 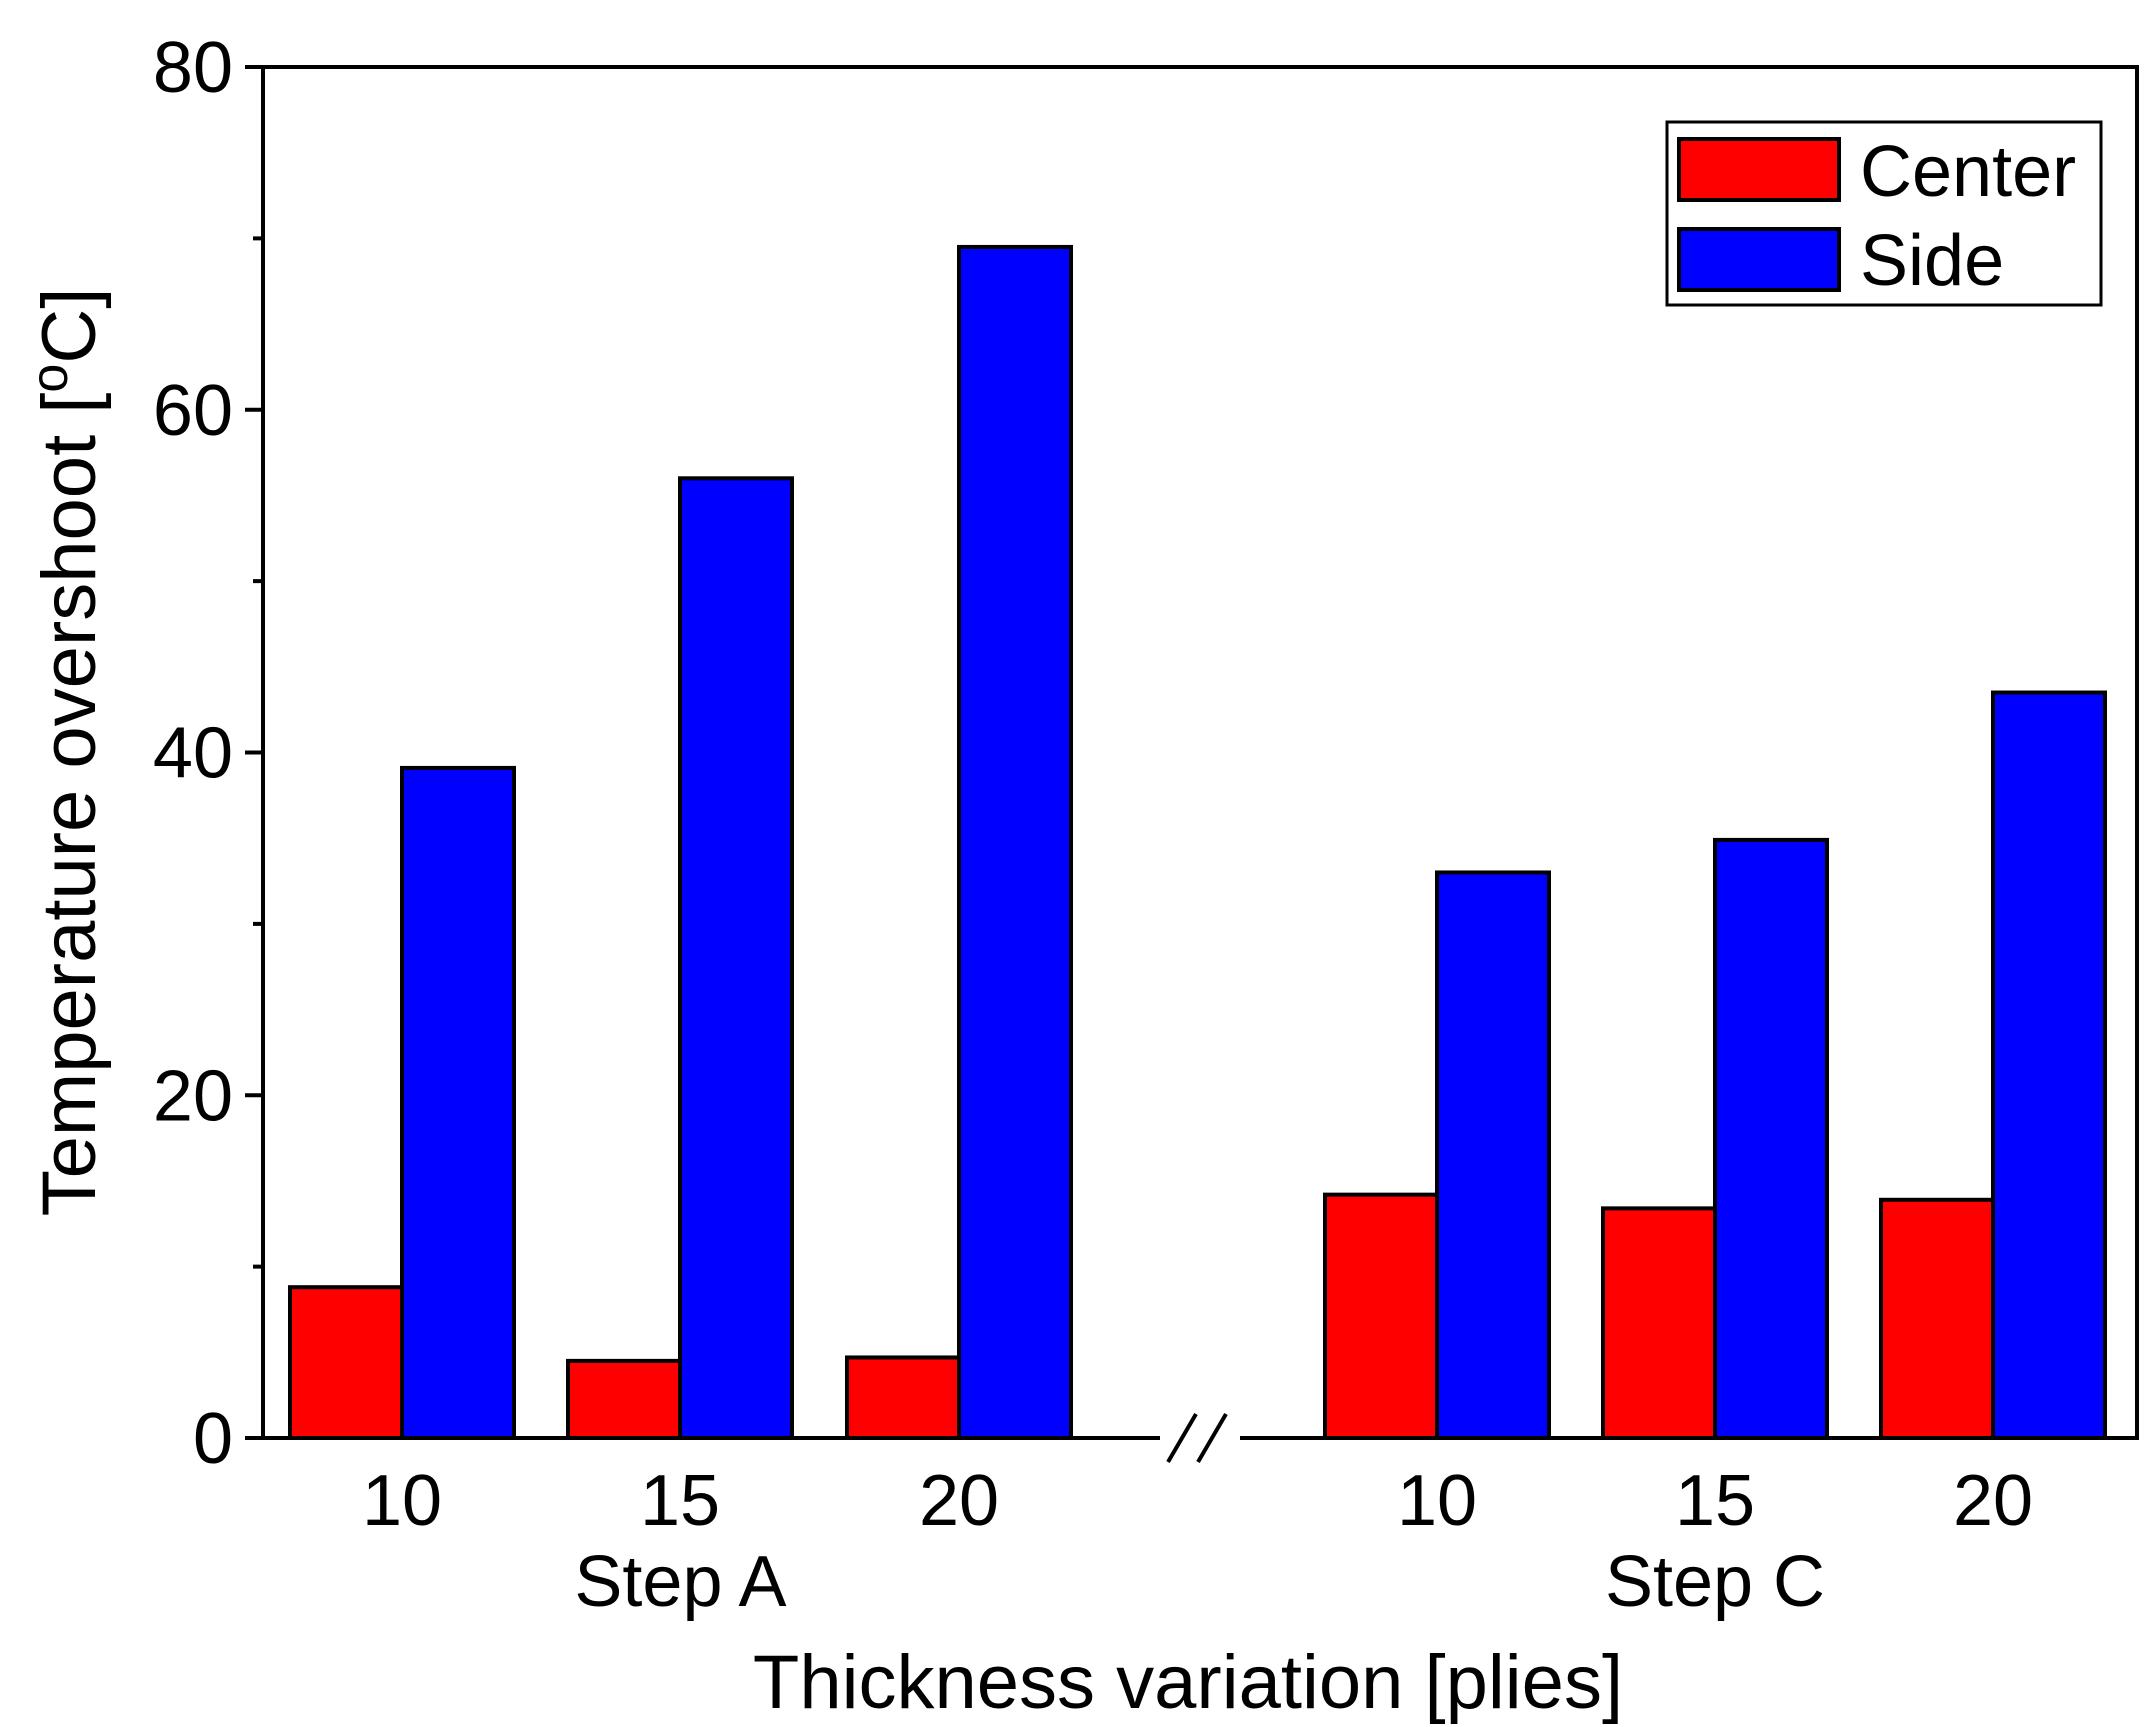 What do you see at coordinates (1932, 261) in the screenshot?
I see `legend-label-side: Side` at bounding box center [1932, 261].